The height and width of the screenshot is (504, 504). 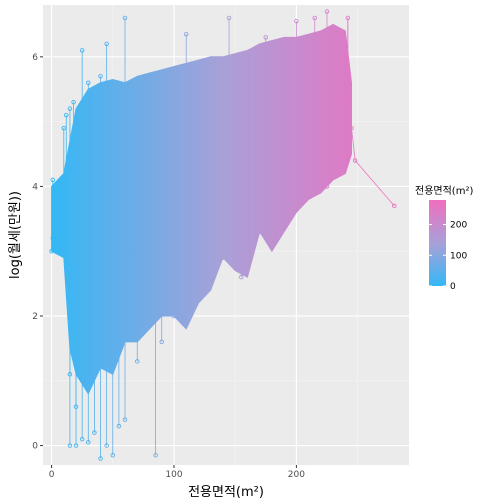 What do you see at coordinates (35, 447) in the screenshot?
I see `y-tick-label: 0` at bounding box center [35, 447].